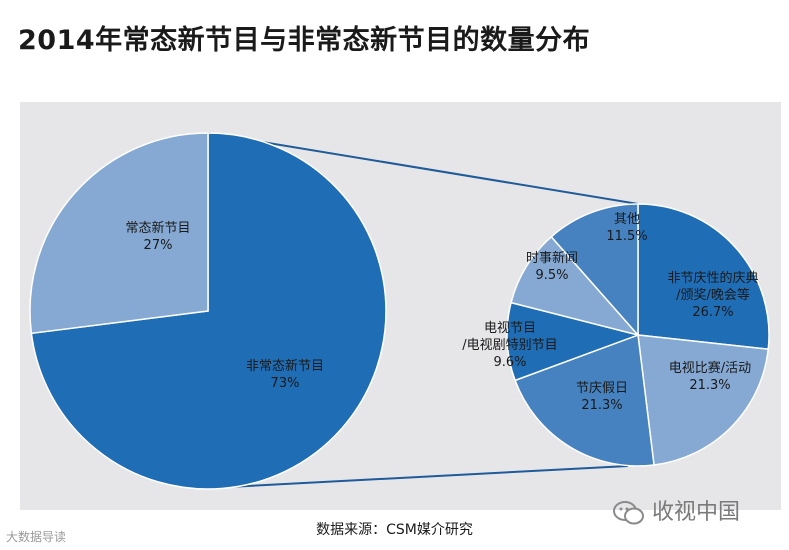 The height and width of the screenshot is (550, 789). I want to click on chart-title: 2014年常态新节目与非常态新节目的数量分布, so click(304, 40).